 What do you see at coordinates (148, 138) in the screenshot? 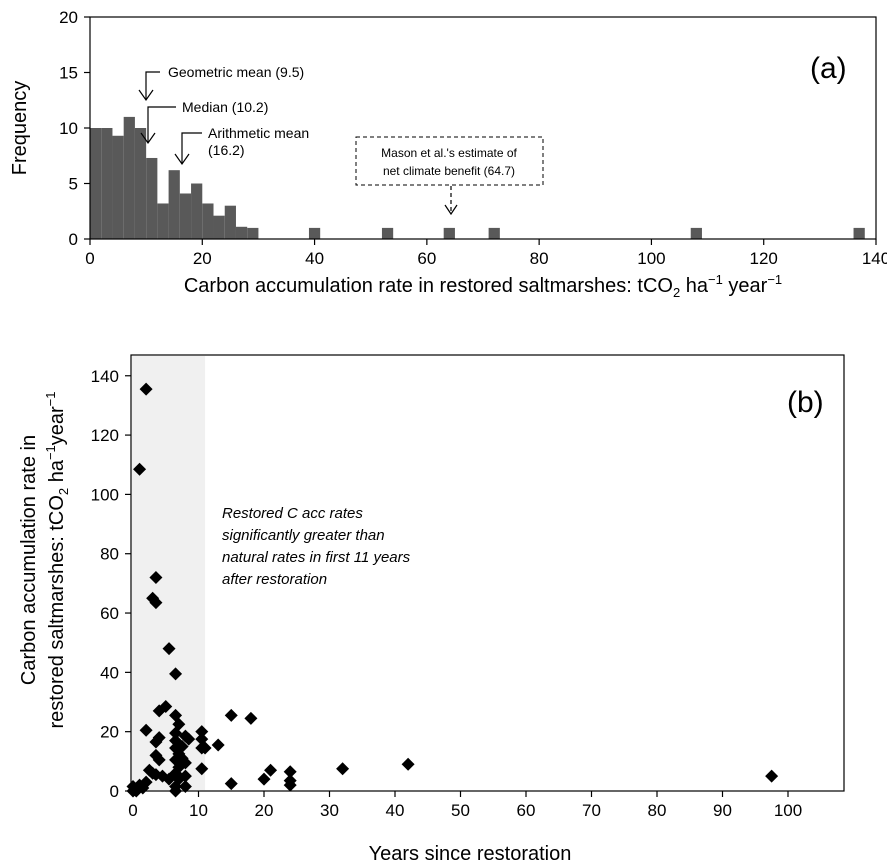
I see `median-arrowhead` at bounding box center [148, 138].